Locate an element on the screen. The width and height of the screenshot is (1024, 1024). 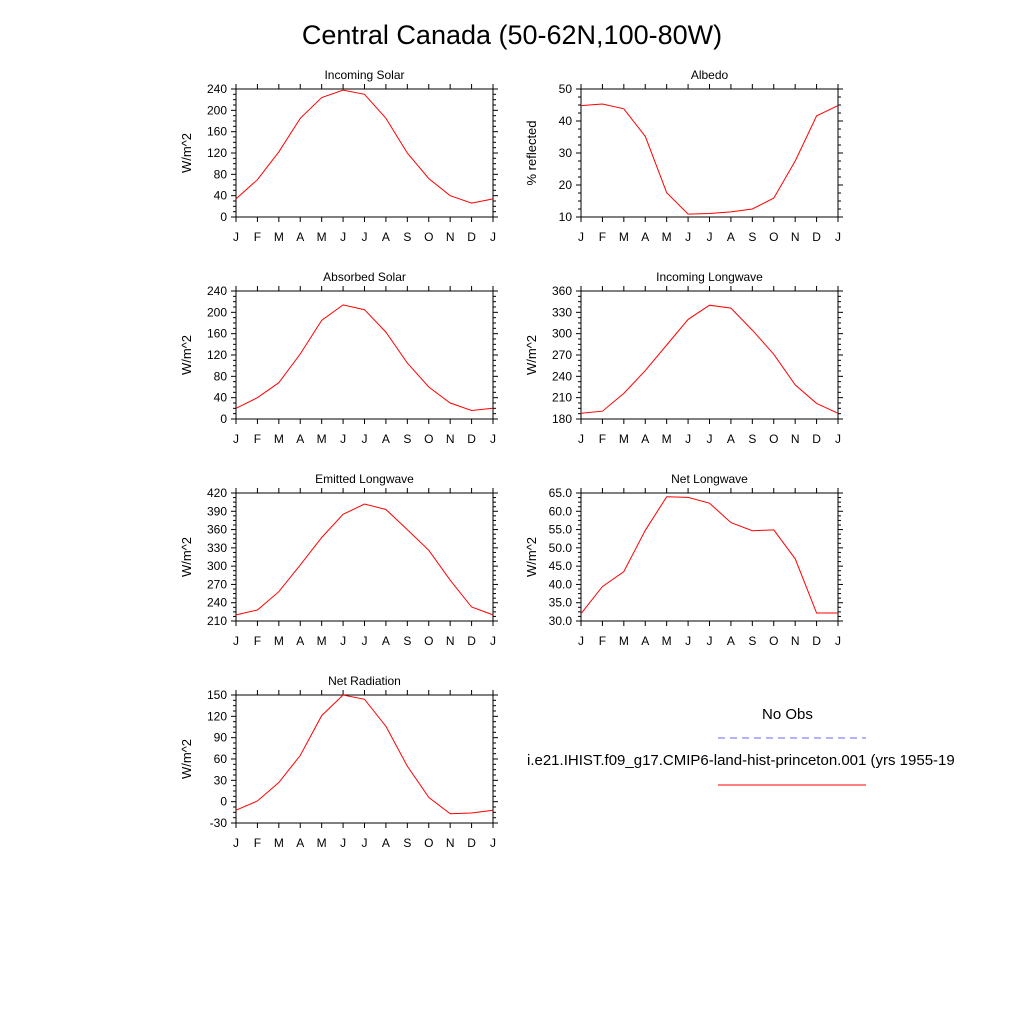
y-tick-label: 360 is located at coordinates (217, 530).